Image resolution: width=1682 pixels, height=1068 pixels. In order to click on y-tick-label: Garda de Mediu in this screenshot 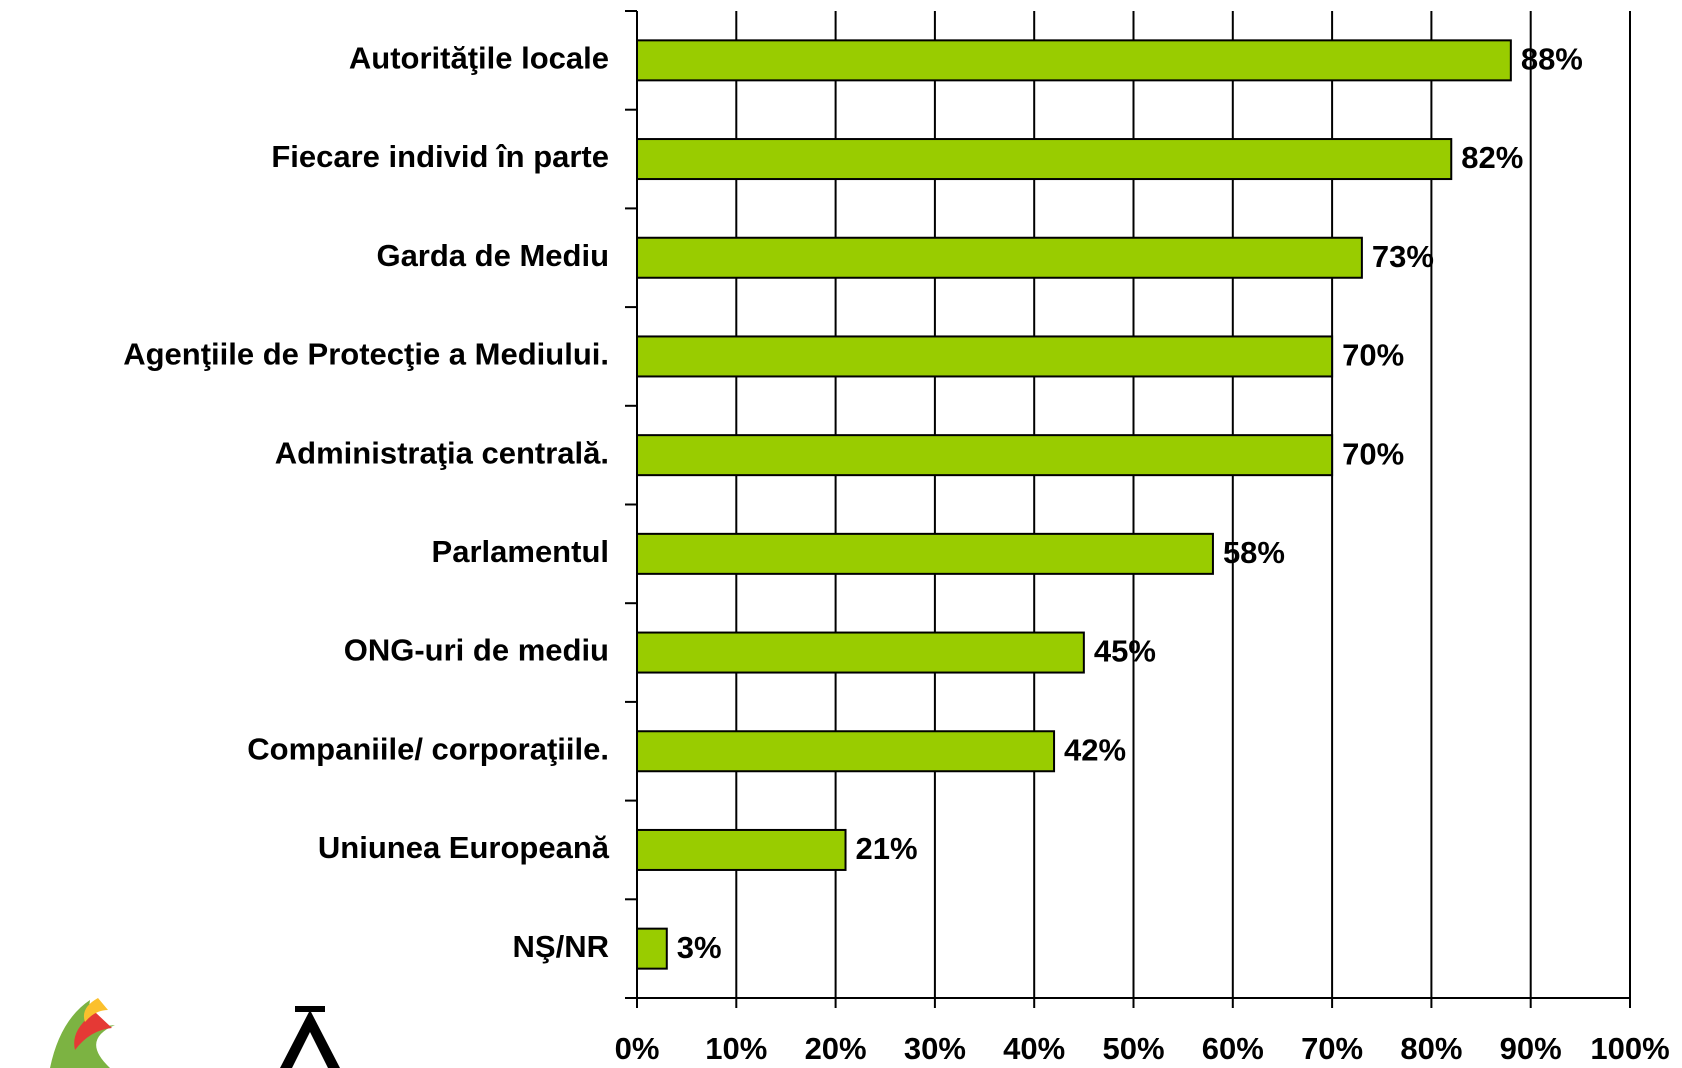, I will do `click(492, 255)`.